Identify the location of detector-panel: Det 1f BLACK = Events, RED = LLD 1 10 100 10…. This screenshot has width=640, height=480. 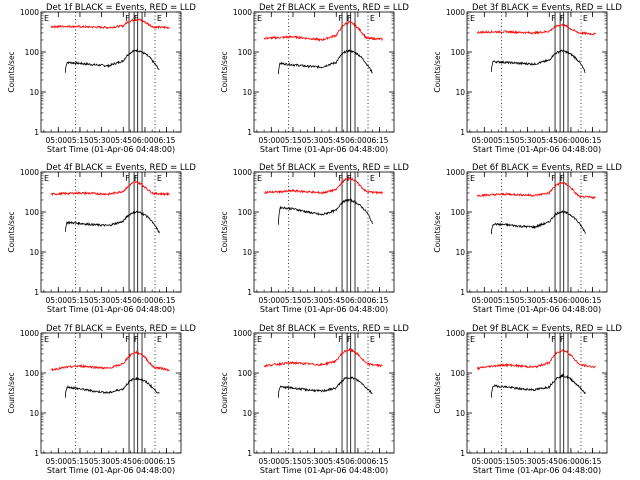
(101, 78).